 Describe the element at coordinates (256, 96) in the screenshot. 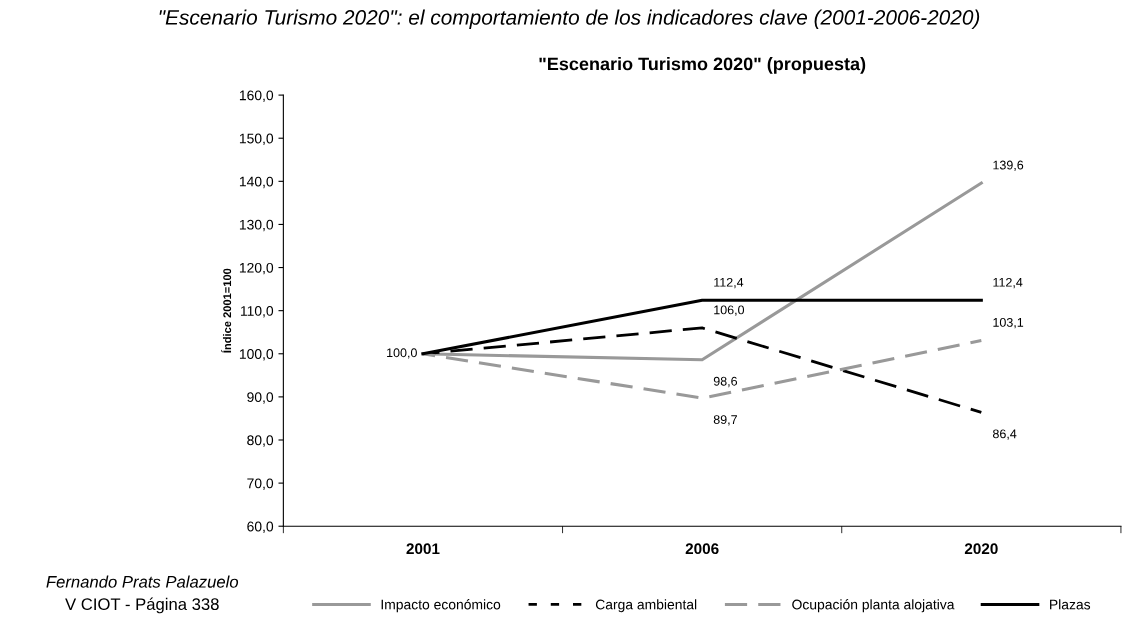

I see `y-tick-label: 160,0` at that location.